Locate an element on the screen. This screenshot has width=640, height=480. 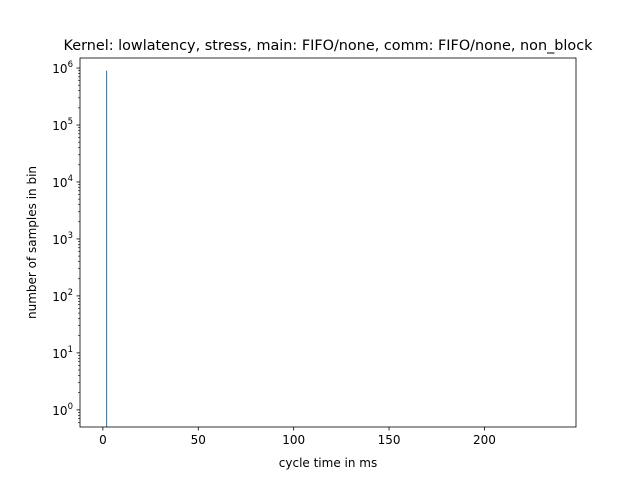
x-tick-label: 0 is located at coordinates (103, 440).